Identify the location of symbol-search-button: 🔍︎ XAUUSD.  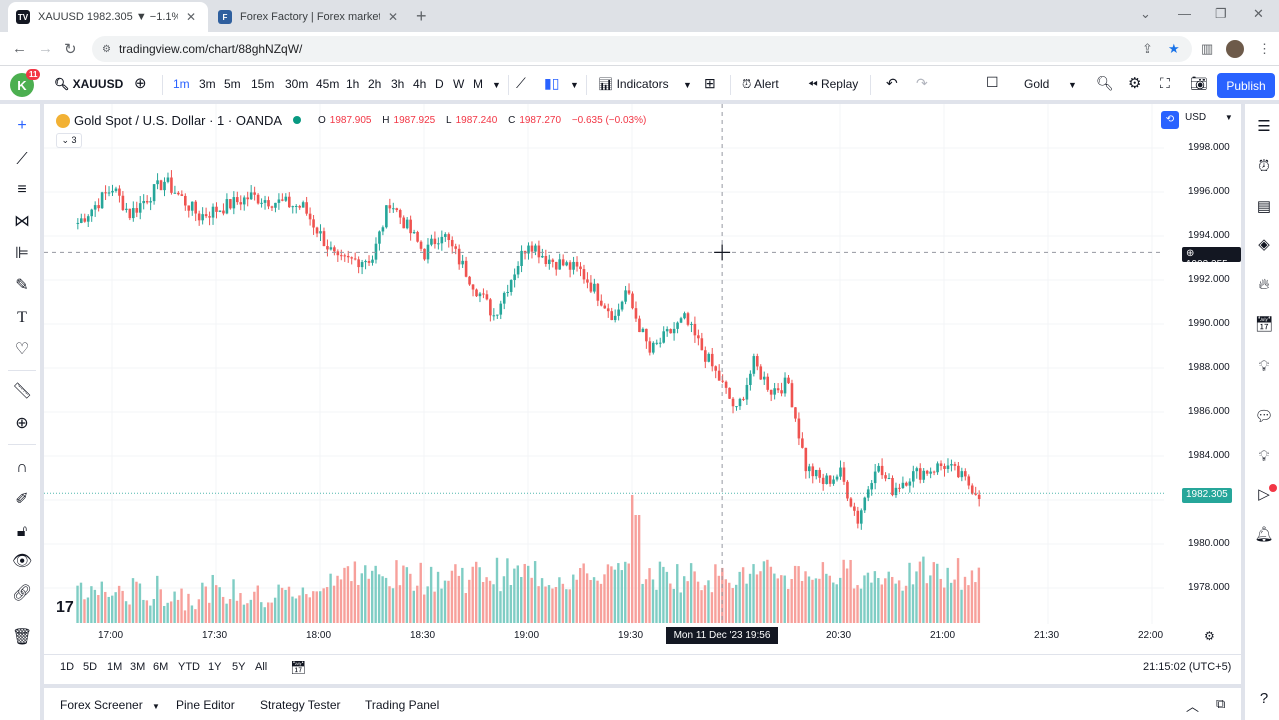
(88, 84).